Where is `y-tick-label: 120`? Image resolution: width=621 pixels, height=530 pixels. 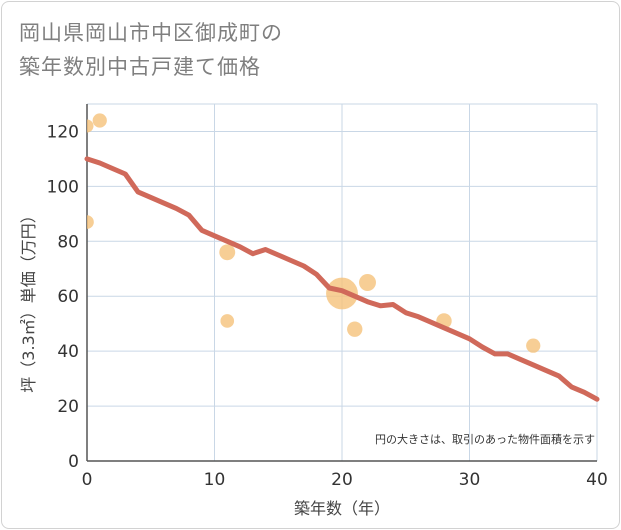 y-tick-label: 120 is located at coordinates (63, 132).